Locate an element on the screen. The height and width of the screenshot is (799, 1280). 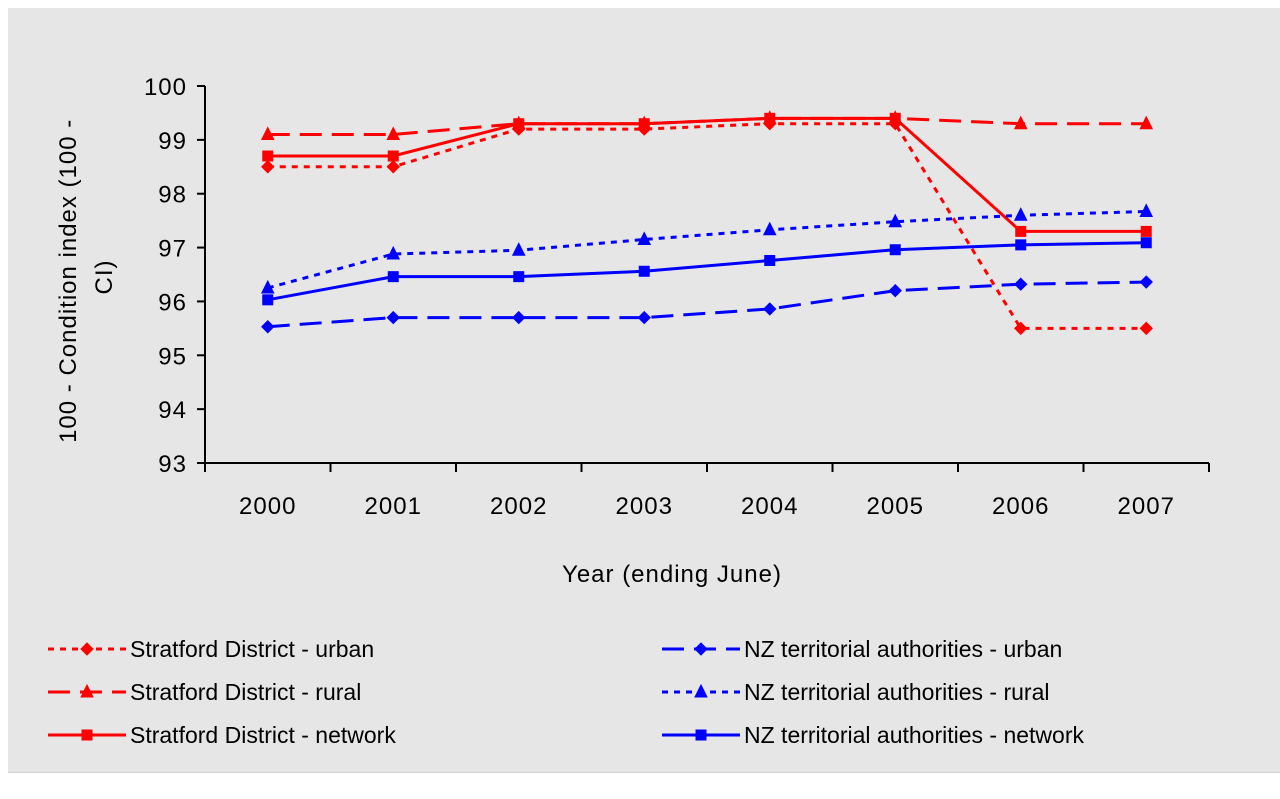
x-tick-labels: 2000 2001 2002 2003 2004 2005 2006 2007 is located at coordinates (707, 506).